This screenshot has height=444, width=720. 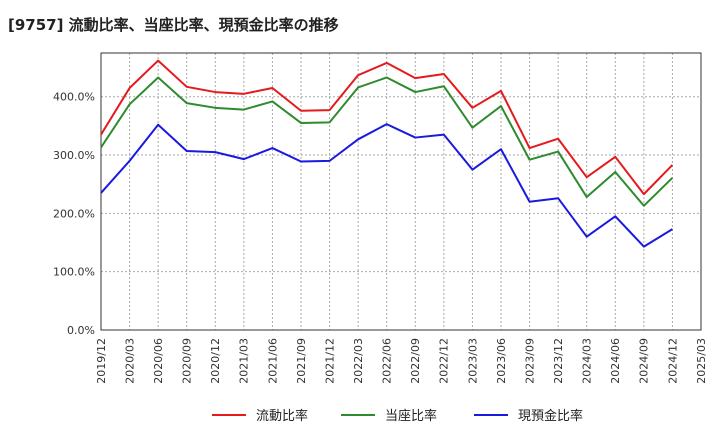 I want to click on x-tick-label: 2023/03, so click(x=472, y=361).